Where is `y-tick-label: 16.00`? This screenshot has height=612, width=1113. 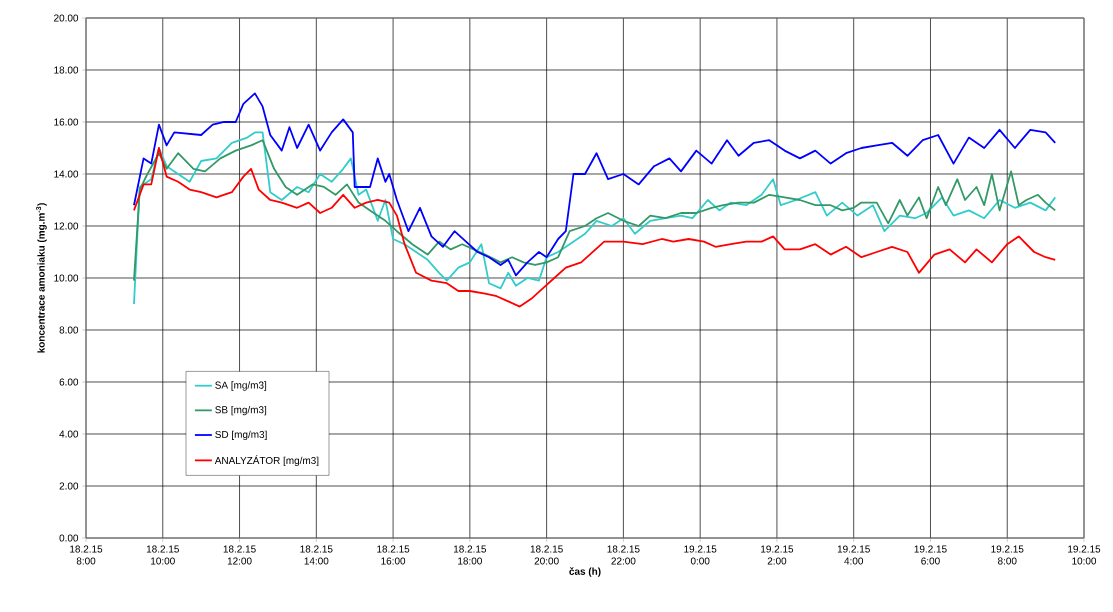 y-tick-label: 16.00 is located at coordinates (66, 122).